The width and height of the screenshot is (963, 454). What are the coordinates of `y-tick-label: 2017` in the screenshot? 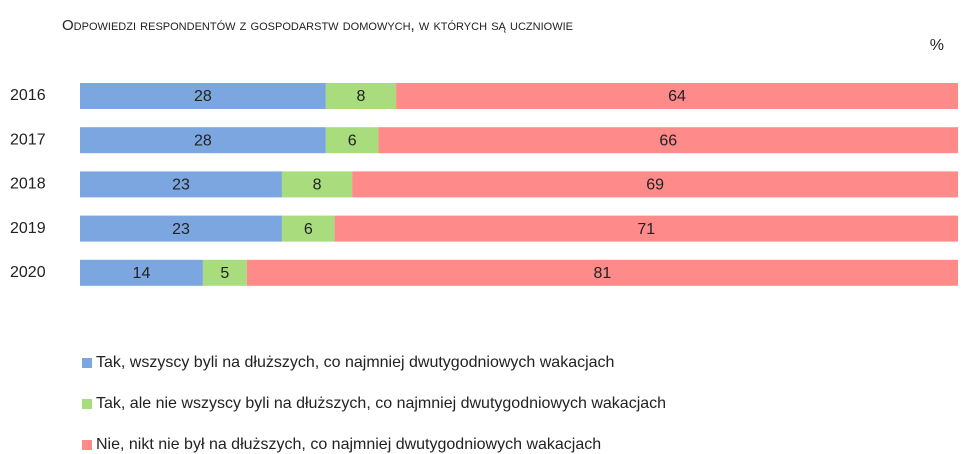 It's located at (28, 139).